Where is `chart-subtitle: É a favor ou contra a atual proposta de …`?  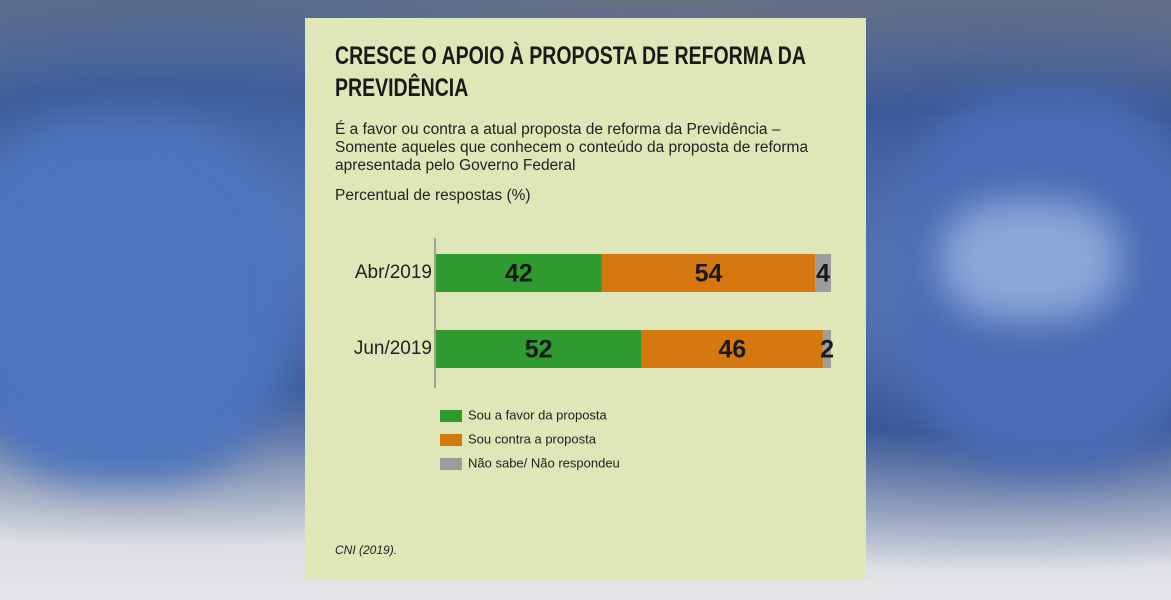
chart-subtitle: É a favor ou contra a atual proposta de … is located at coordinates (572, 147).